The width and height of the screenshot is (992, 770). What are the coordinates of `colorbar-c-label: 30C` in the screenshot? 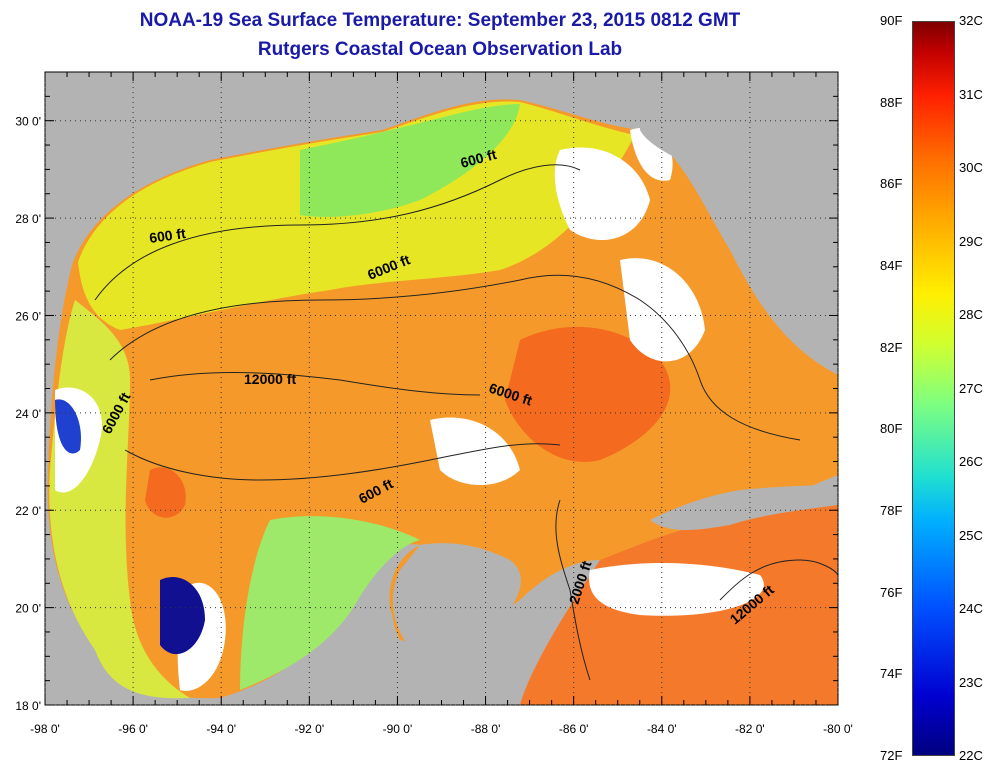 It's located at (971, 167).